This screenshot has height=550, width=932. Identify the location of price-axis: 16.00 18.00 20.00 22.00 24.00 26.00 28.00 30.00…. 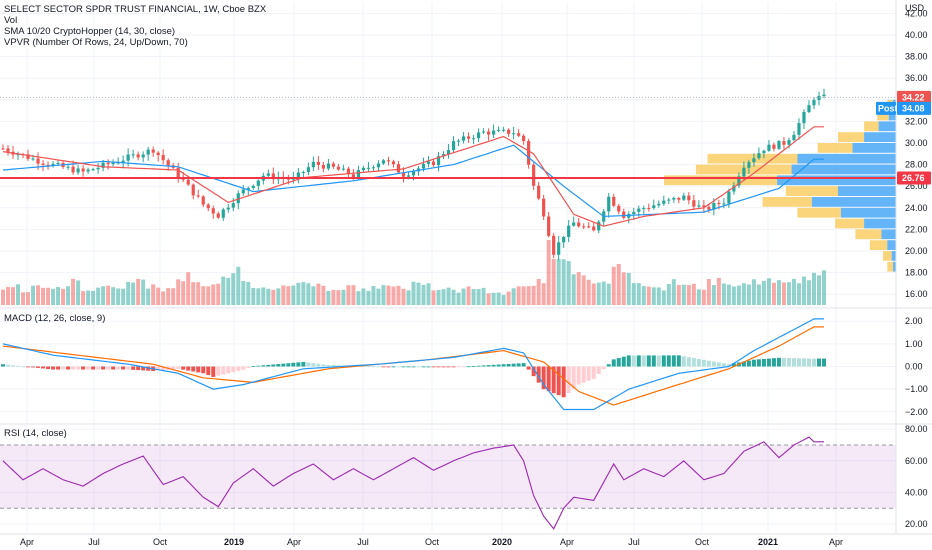
(916, 266).